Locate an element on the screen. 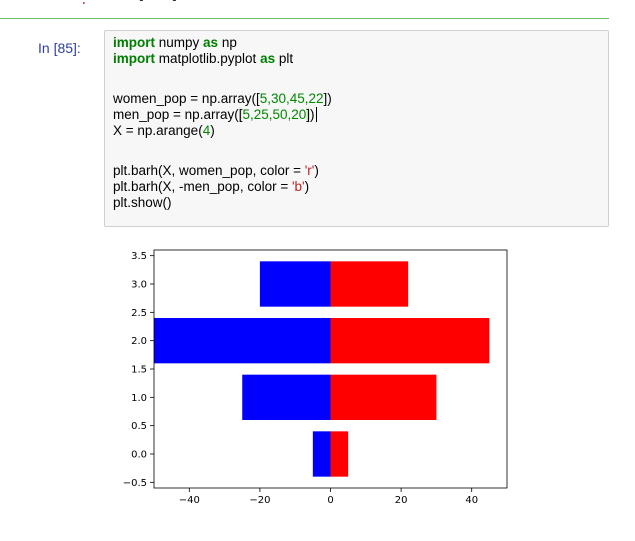 The height and width of the screenshot is (541, 635). code-number-list: 5,30,45,22 is located at coordinates (291, 98).